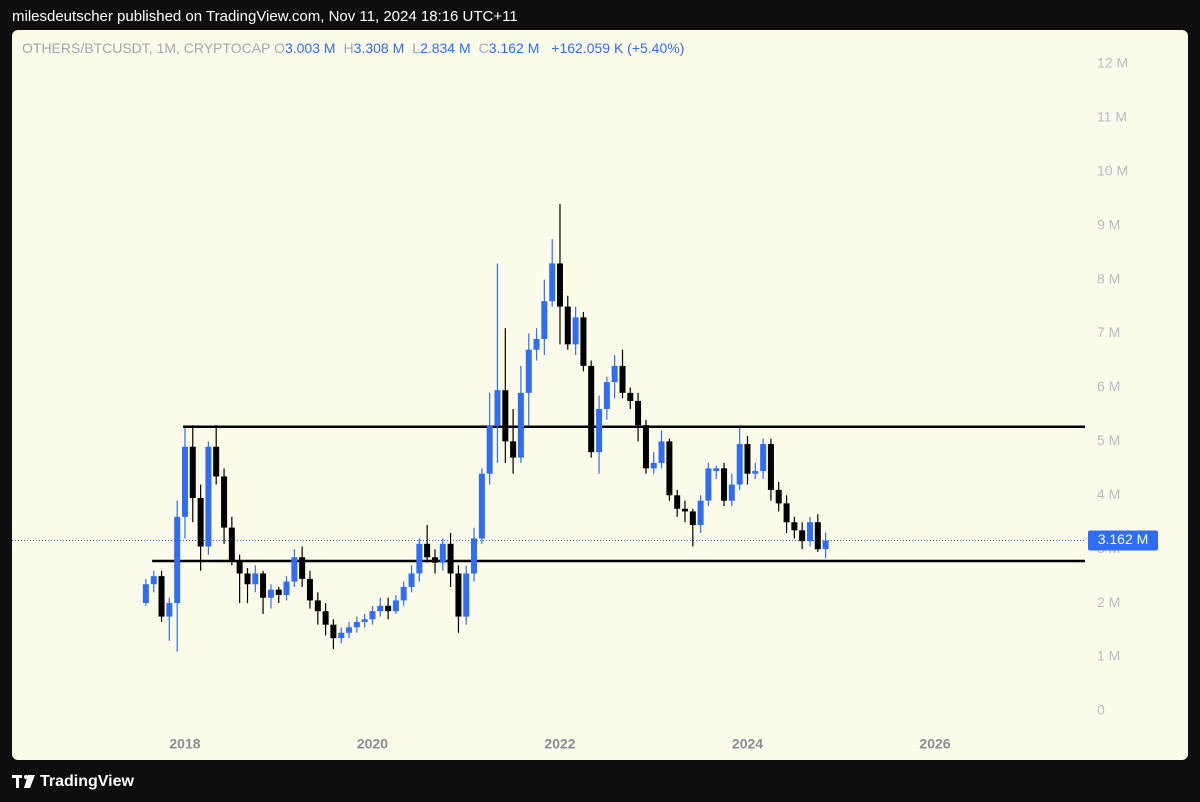 Image resolution: width=1200 pixels, height=802 pixels. Describe the element at coordinates (934, 744) in the screenshot. I see `x-tick-label: 2026` at that location.